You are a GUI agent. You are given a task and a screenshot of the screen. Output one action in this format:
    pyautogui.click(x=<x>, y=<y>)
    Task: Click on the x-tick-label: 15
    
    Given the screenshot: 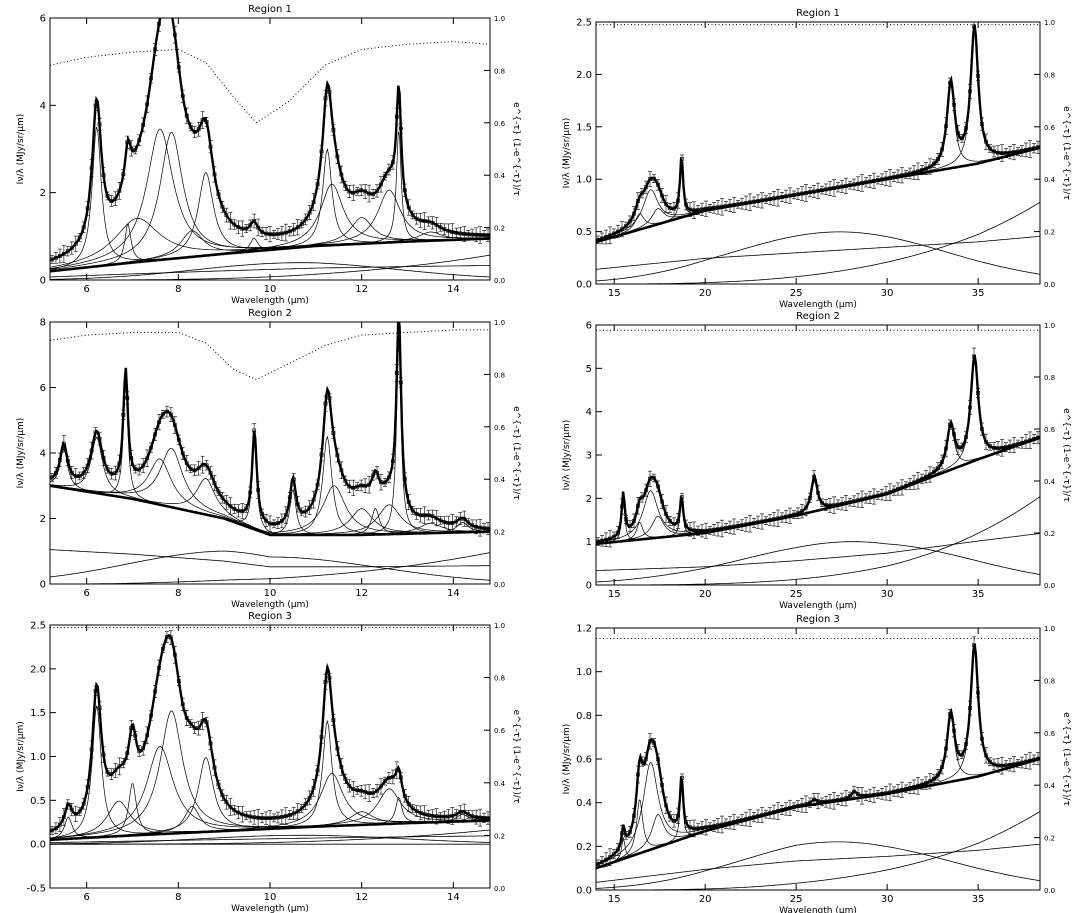 What is the action you would take?
    pyautogui.click(x=614, y=293)
    